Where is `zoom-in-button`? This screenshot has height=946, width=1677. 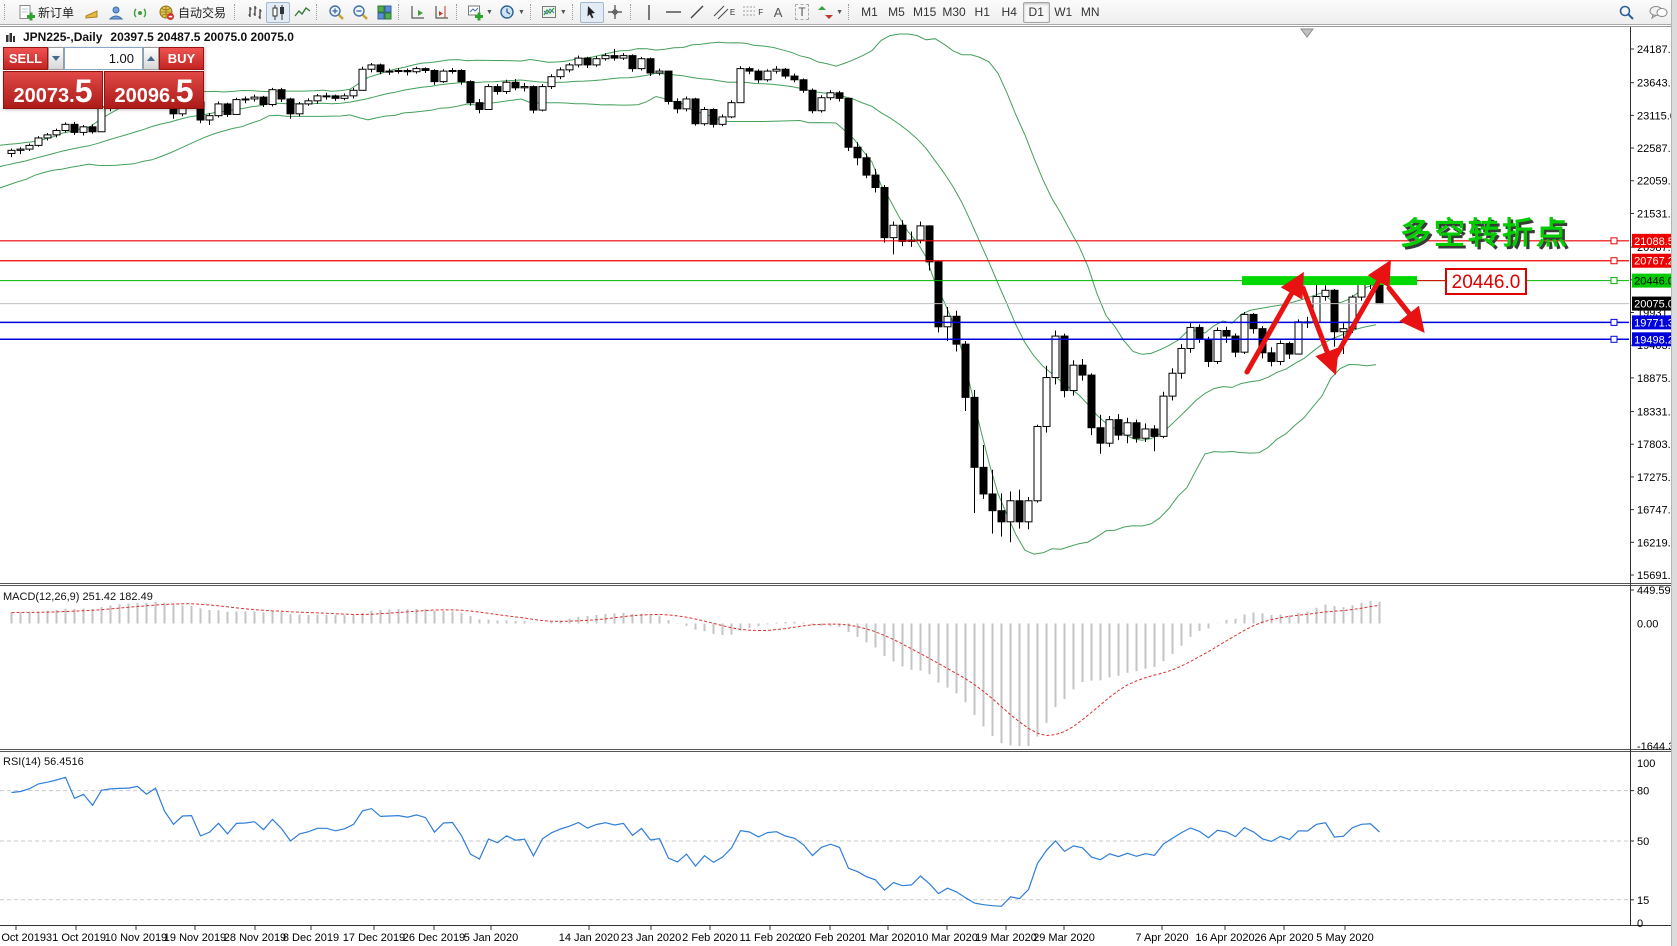
zoom-in-button is located at coordinates (336, 12).